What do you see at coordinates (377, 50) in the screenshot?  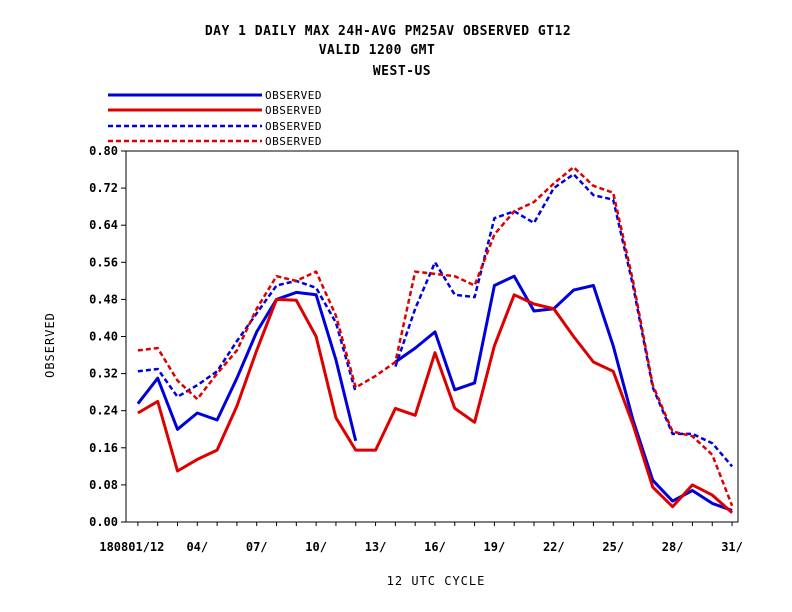 I see `chart-title-line-2: VALID 1200 GMT` at bounding box center [377, 50].